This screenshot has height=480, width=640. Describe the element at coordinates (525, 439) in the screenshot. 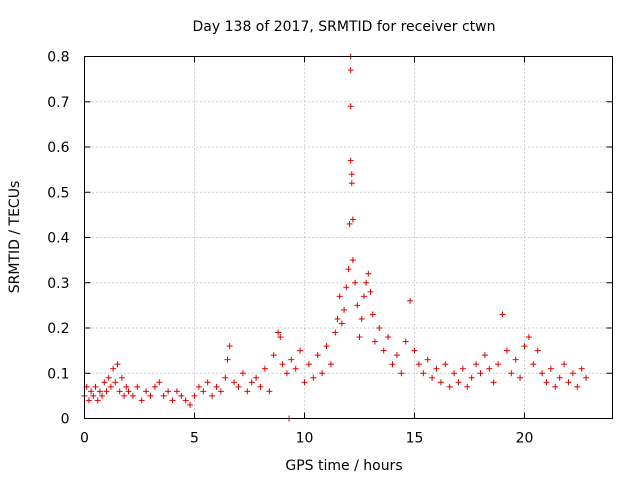

I see `x-tick-label: 20` at that location.